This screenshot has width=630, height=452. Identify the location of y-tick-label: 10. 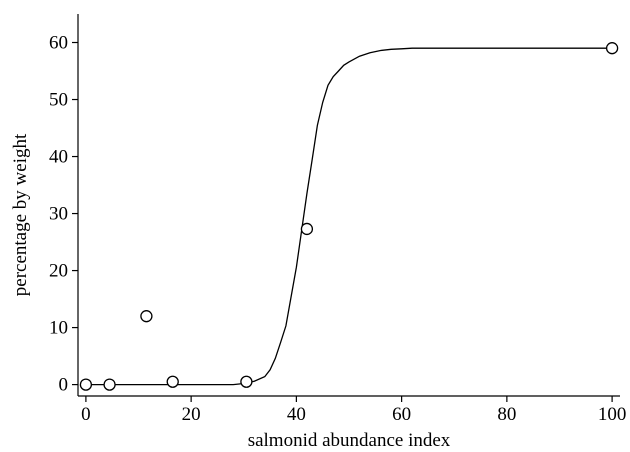
(58, 328).